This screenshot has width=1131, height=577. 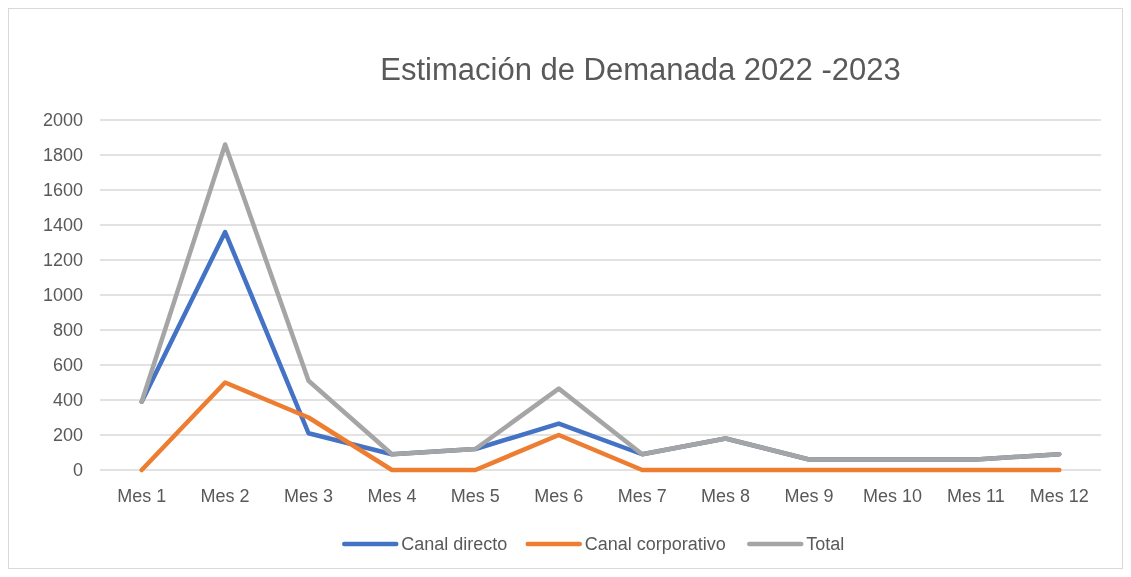 I want to click on x-tick-label: Mes 11, so click(x=976, y=496).